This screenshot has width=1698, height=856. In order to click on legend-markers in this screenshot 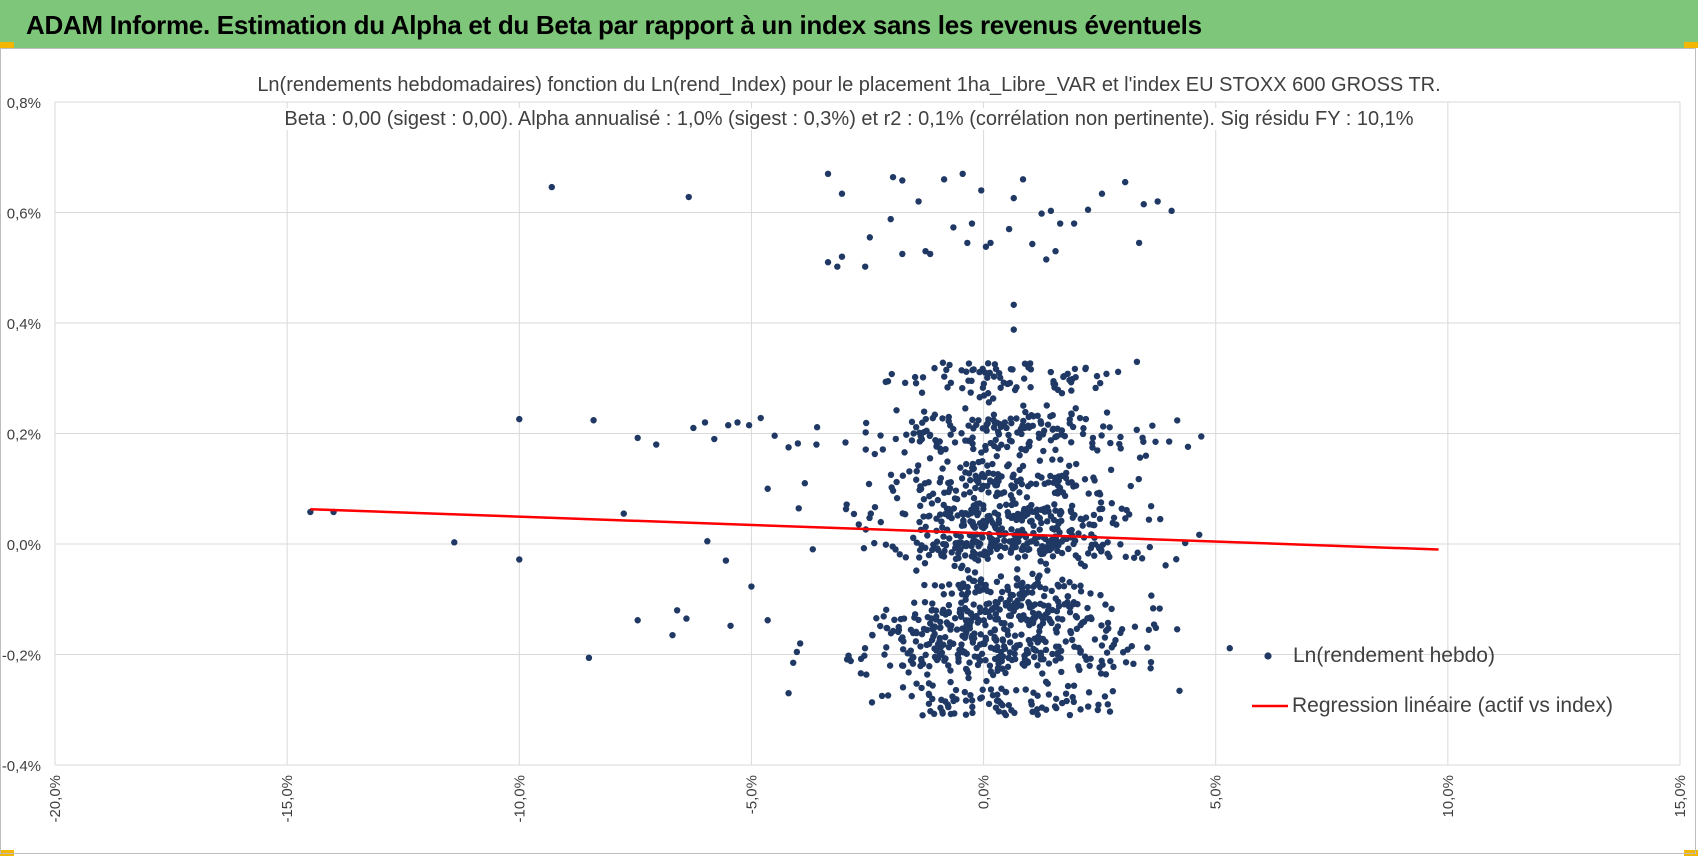, I will do `click(1270, 680)`.